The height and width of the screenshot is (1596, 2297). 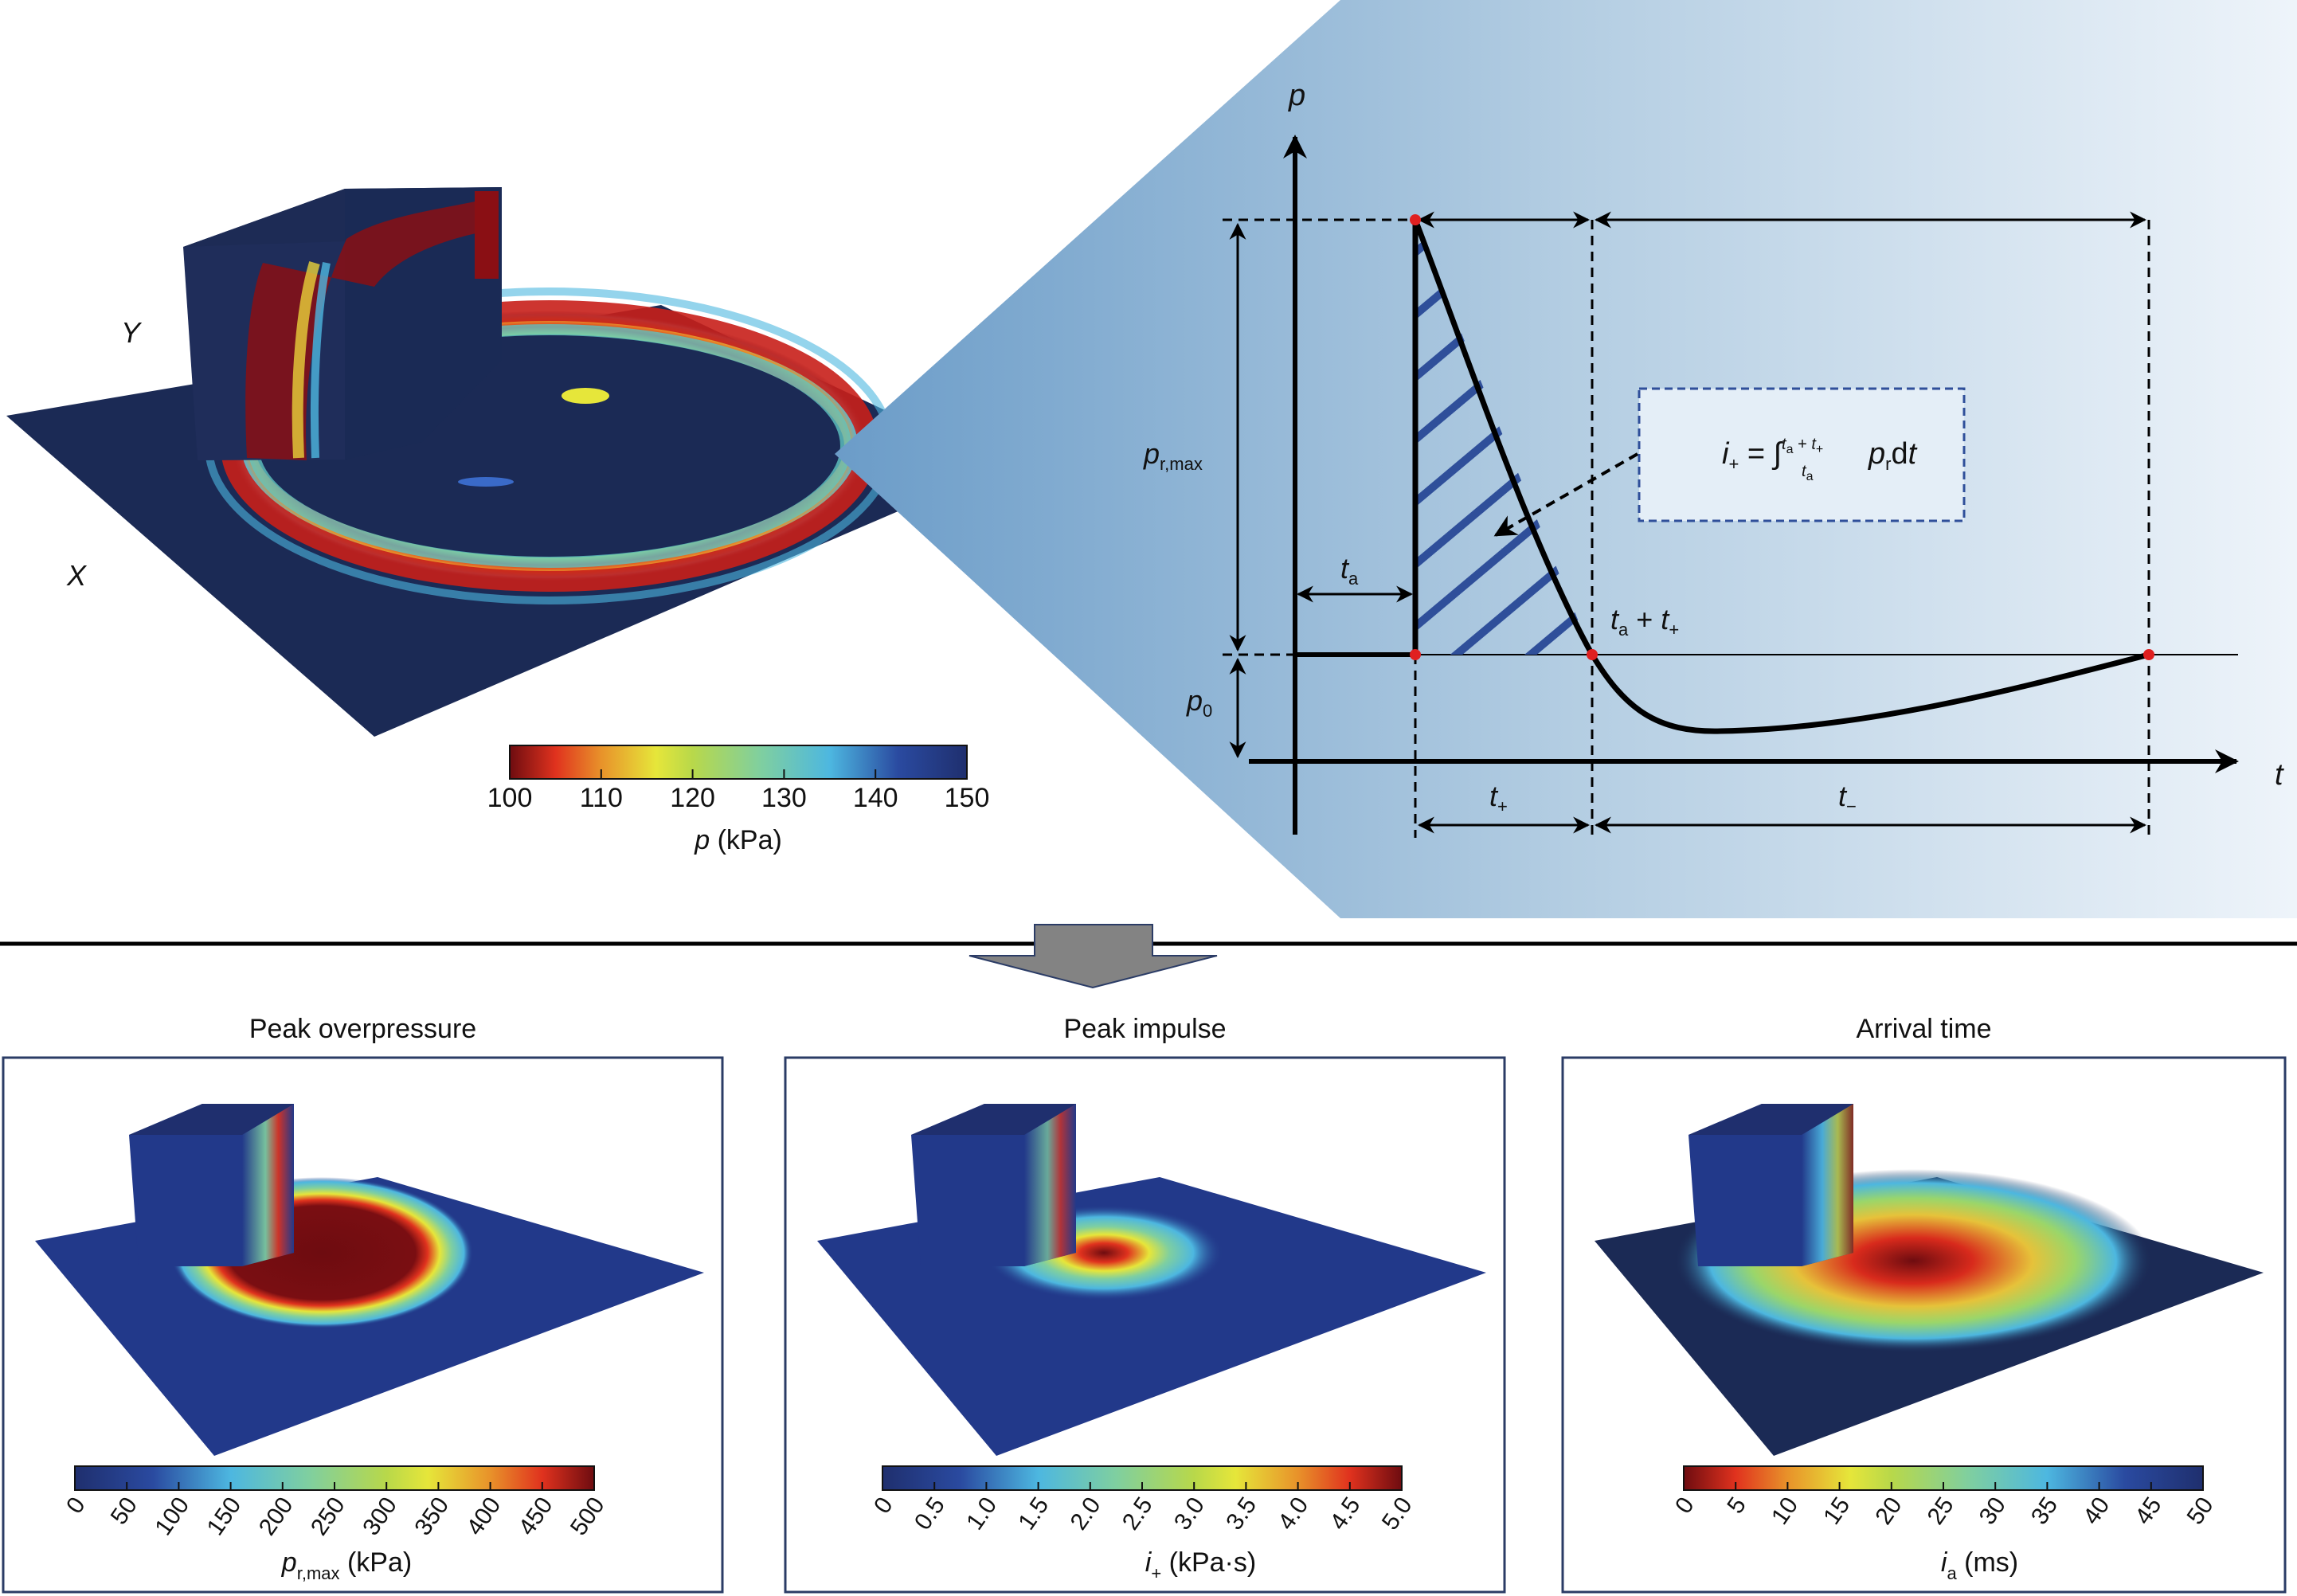 What do you see at coordinates (1349, 570) in the screenshot?
I see `label-ta: ta` at bounding box center [1349, 570].